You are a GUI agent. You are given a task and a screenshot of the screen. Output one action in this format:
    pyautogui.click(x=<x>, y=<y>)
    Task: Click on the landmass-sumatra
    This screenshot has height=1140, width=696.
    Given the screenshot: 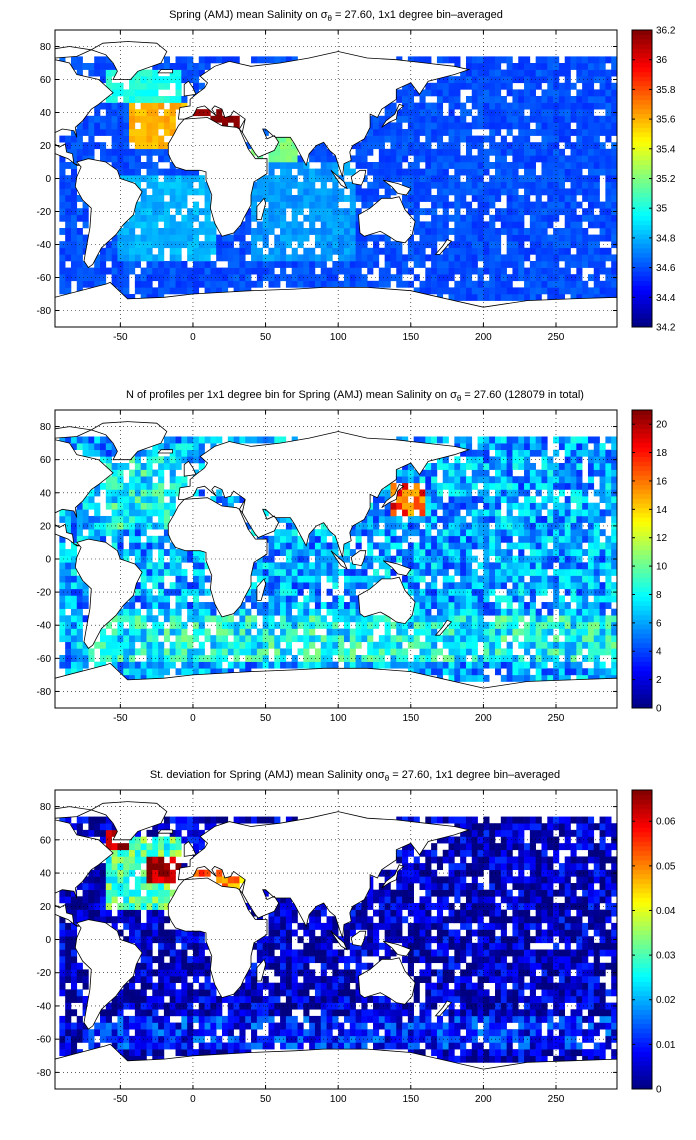 What is the action you would take?
    pyautogui.click(x=339, y=179)
    